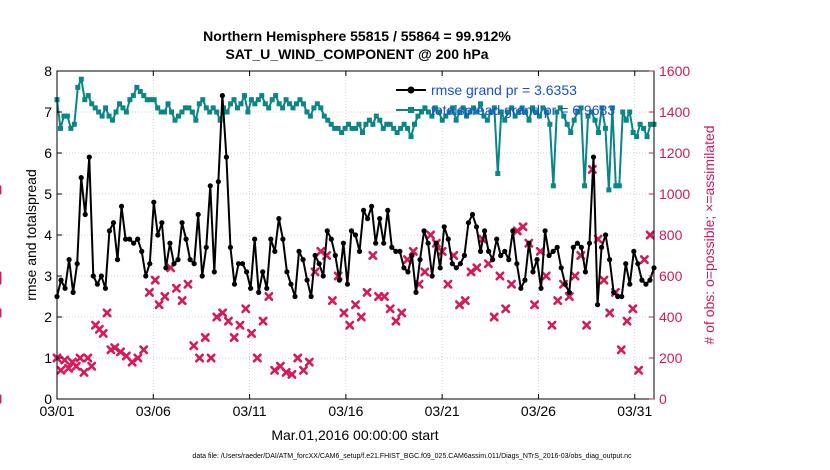 This screenshot has width=830, height=470. Describe the element at coordinates (634, 411) in the screenshot. I see `x-tick-label: 03/31` at that location.